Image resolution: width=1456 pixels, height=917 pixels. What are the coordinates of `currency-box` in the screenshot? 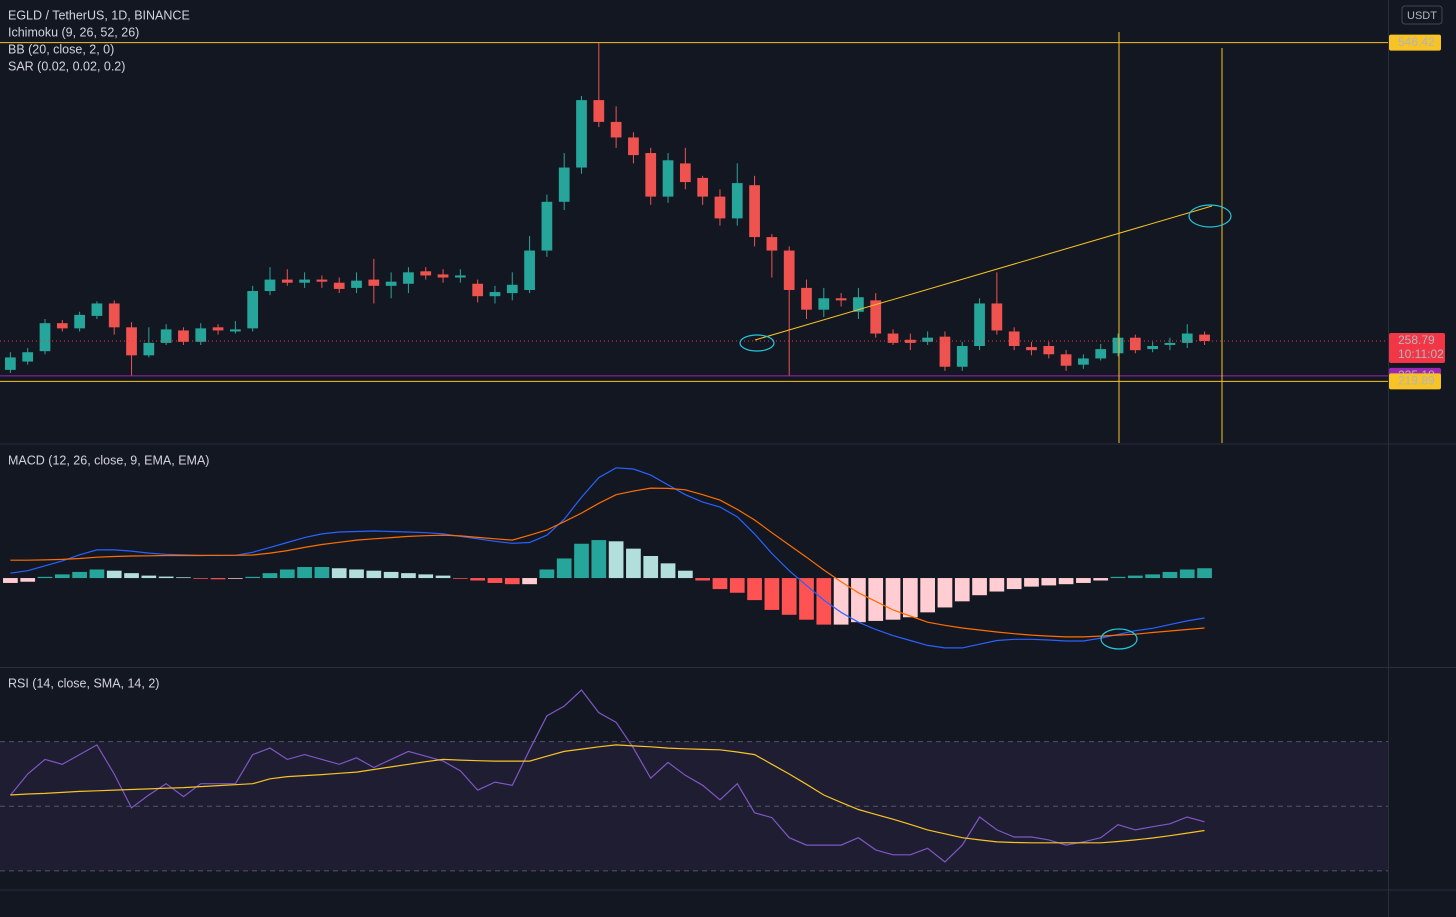 It's located at (1422, 15).